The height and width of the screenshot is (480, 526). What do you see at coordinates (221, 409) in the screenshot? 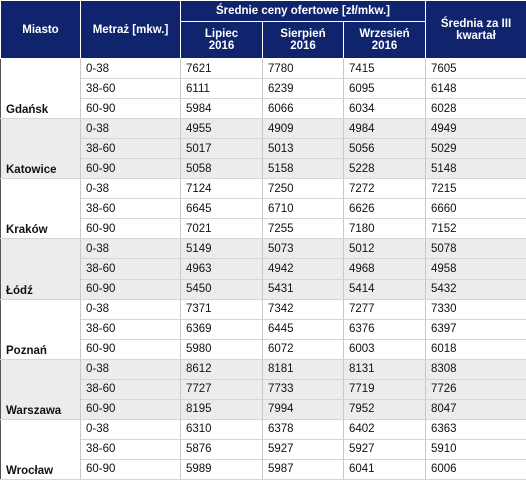
I see `price-cell: 8195` at bounding box center [221, 409].